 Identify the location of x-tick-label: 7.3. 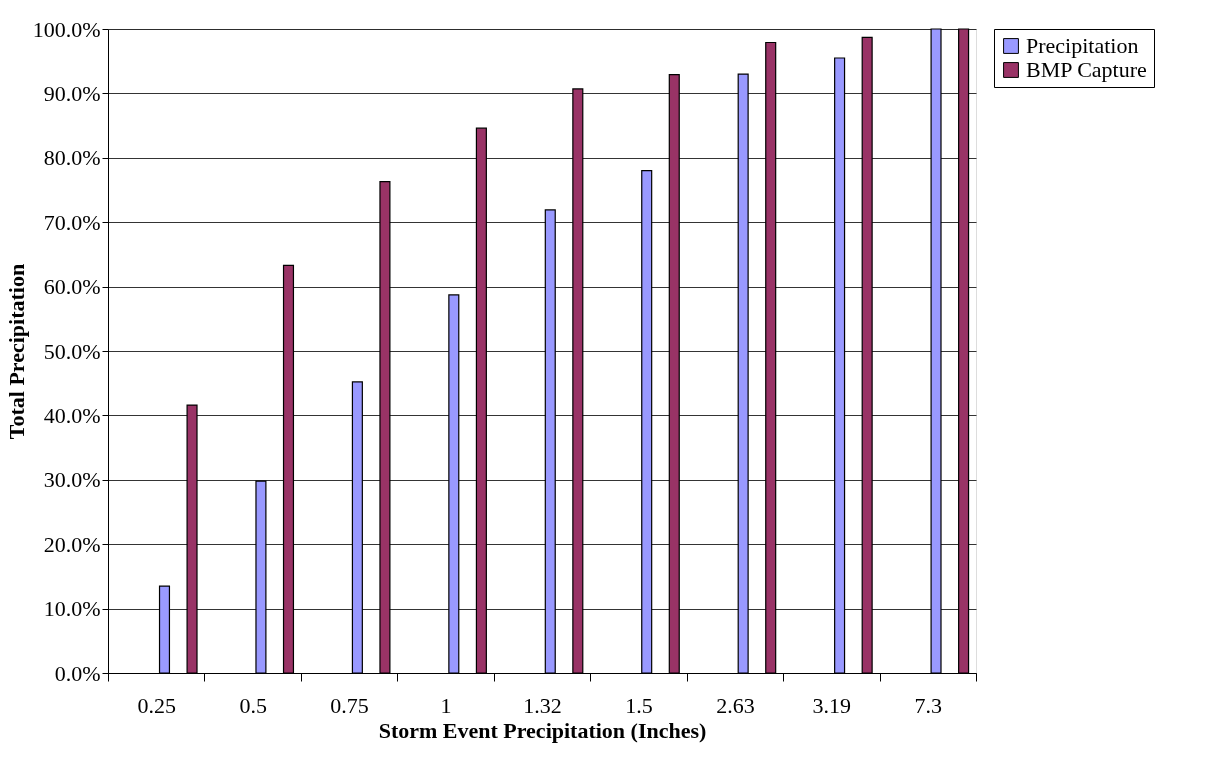
(928, 705).